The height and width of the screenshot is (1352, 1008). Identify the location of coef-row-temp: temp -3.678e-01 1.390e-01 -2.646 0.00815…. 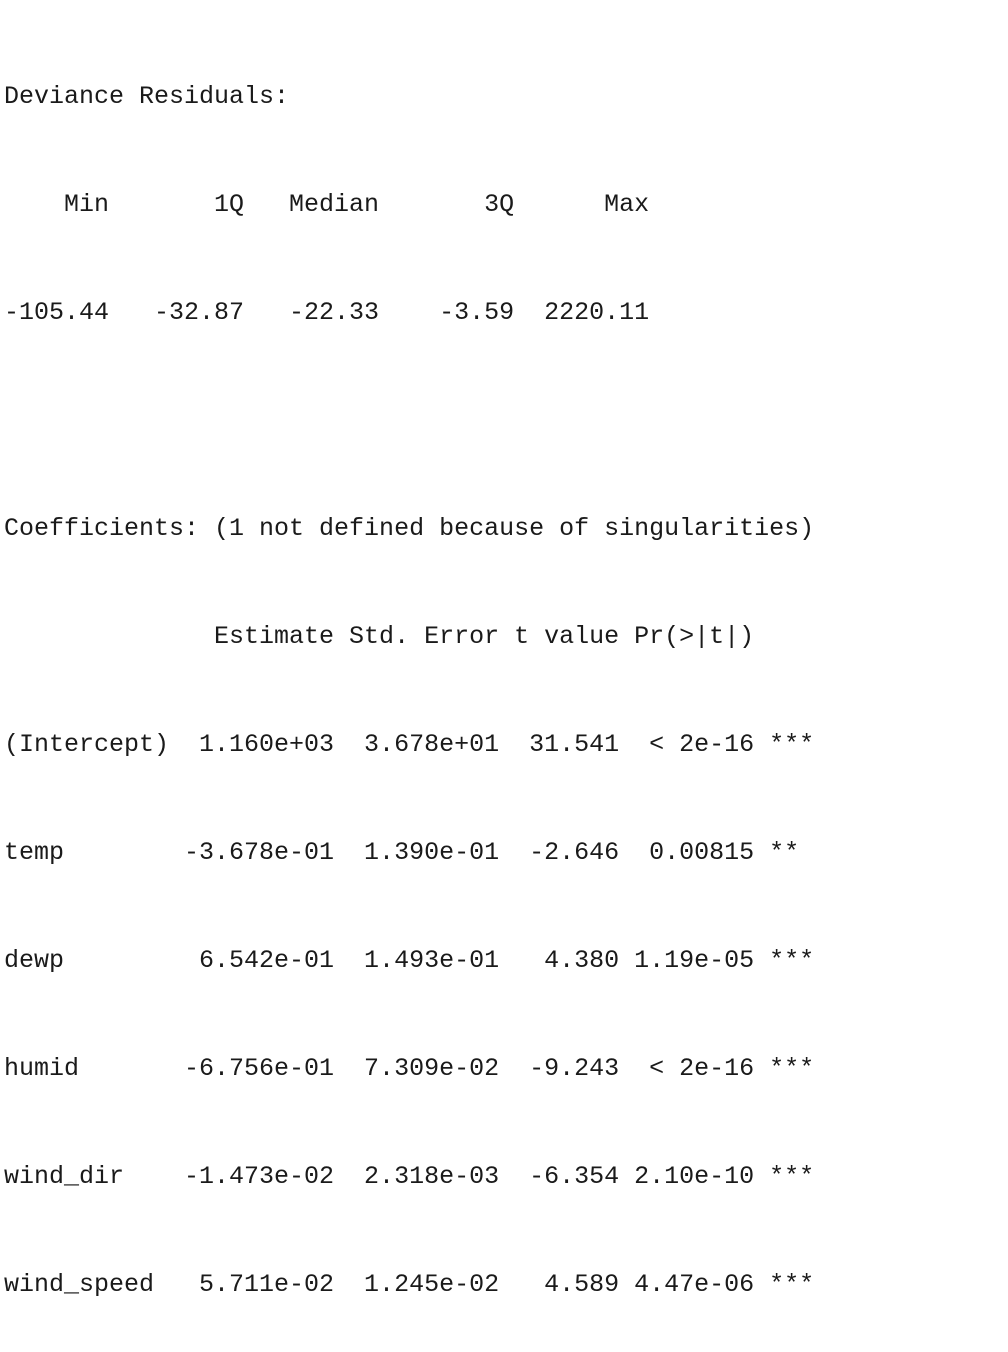
(409, 852).